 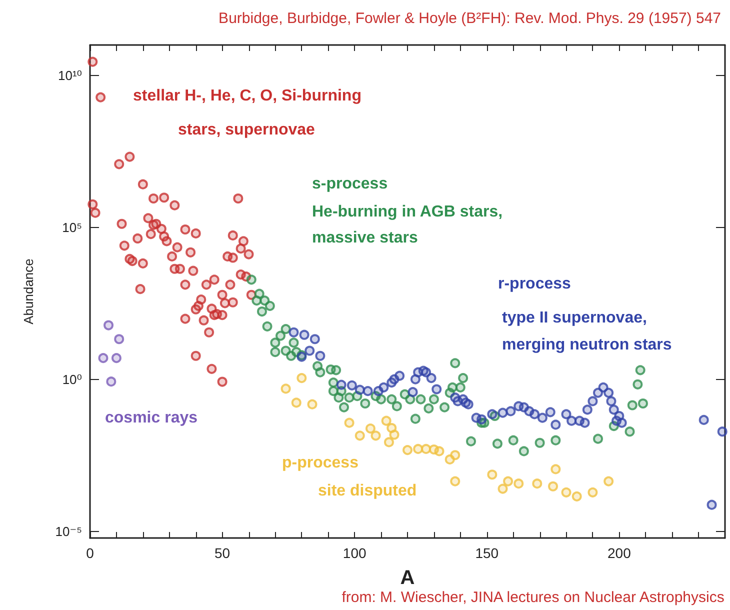 I want to click on x-tick-label: 150, so click(x=487, y=553).